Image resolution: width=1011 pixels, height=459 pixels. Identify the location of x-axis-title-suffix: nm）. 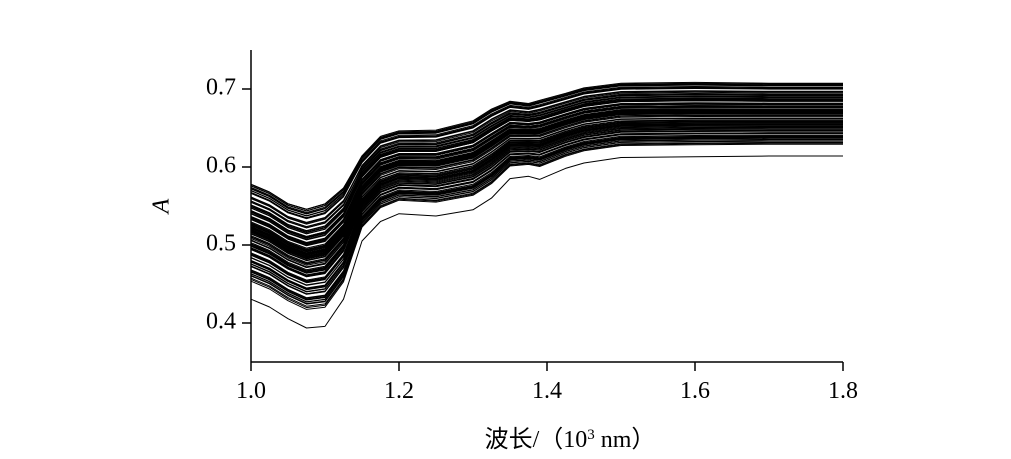
(625, 440).